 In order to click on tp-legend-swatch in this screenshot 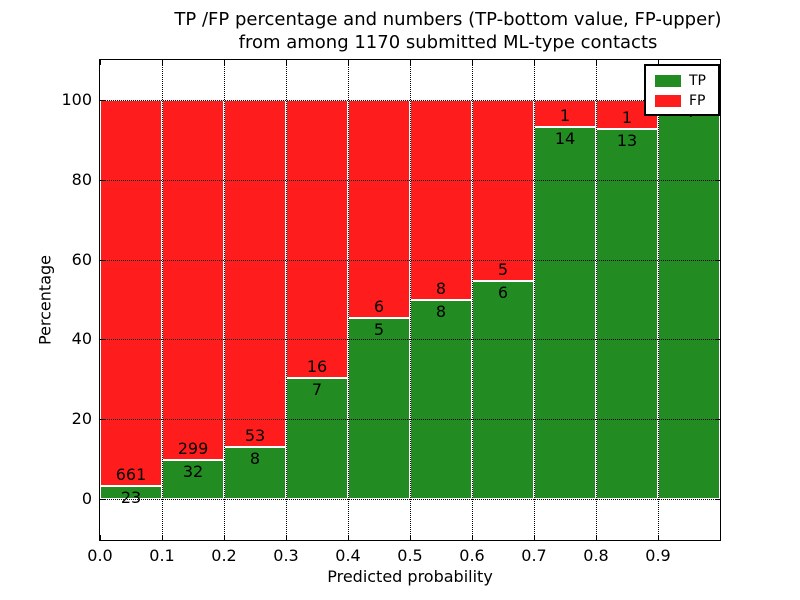, I will do `click(668, 81)`.